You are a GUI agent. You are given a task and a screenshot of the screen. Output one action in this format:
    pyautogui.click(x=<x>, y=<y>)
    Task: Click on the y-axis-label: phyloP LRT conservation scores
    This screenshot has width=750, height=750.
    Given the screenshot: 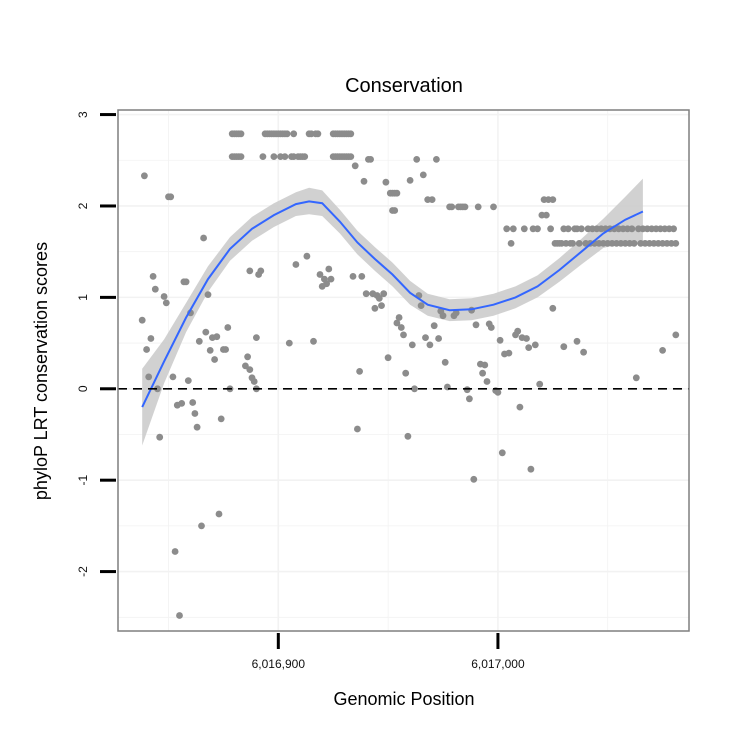 What is the action you would take?
    pyautogui.click(x=41, y=371)
    